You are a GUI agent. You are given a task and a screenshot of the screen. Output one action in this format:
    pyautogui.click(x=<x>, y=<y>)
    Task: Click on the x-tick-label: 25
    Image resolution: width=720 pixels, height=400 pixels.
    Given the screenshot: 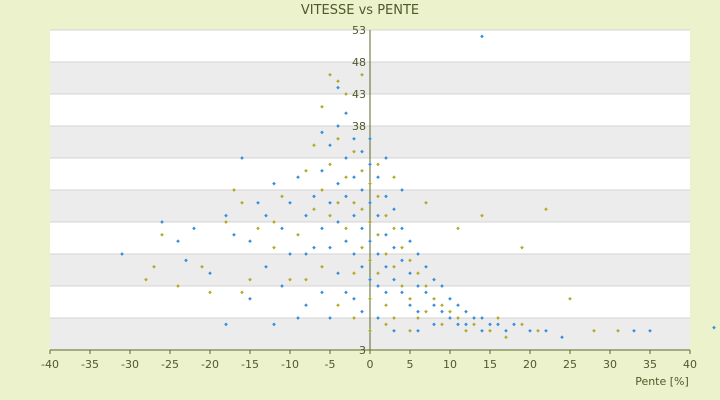 What is the action you would take?
    pyautogui.click(x=570, y=364)
    